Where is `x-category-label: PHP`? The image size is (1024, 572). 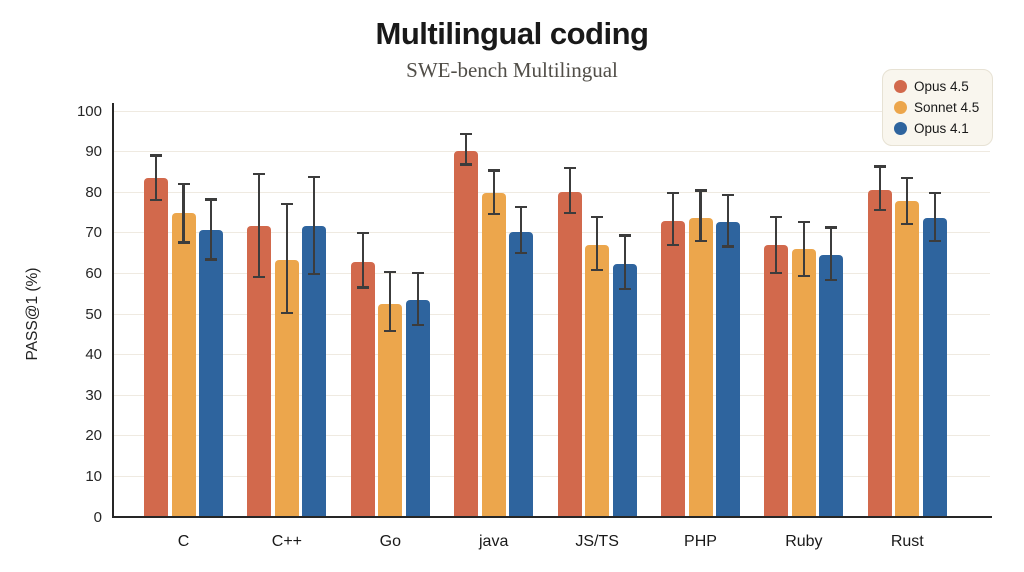 x-category-label: PHP is located at coordinates (700, 541).